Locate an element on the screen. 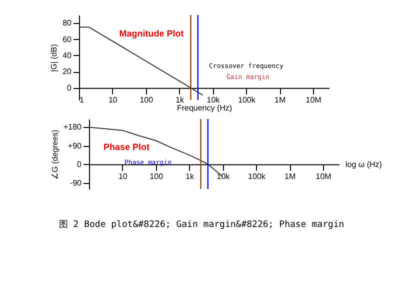 This screenshot has height=288, width=408. y-tick-label: -90 is located at coordinates (76, 183).